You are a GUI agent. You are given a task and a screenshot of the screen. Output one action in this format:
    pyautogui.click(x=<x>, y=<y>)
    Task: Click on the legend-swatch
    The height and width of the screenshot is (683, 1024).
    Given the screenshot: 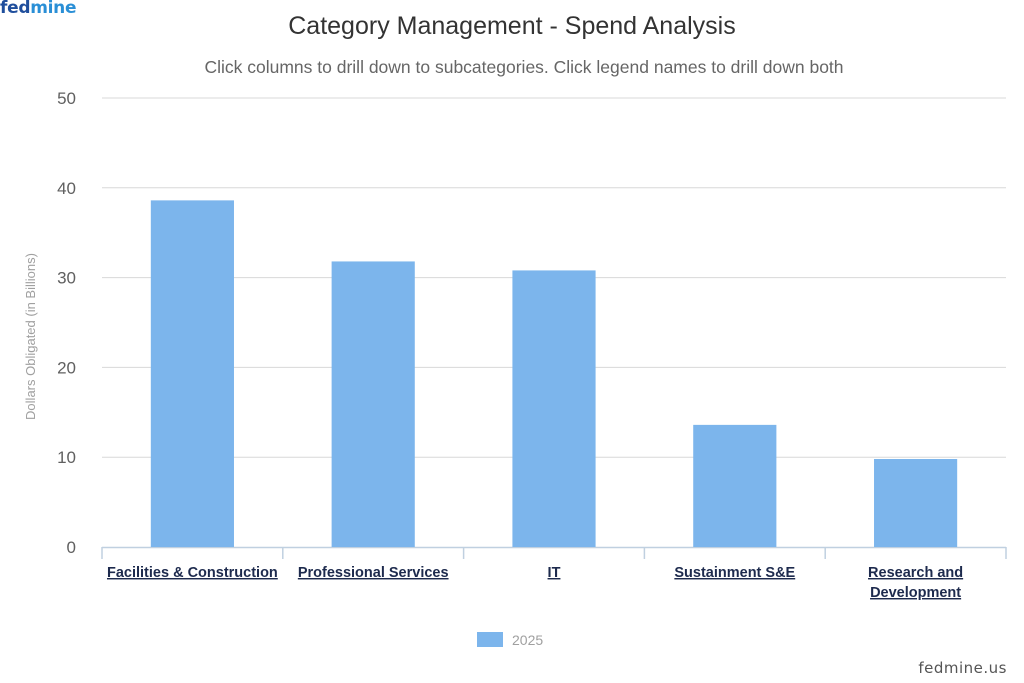 What is the action you would take?
    pyautogui.click(x=490, y=639)
    